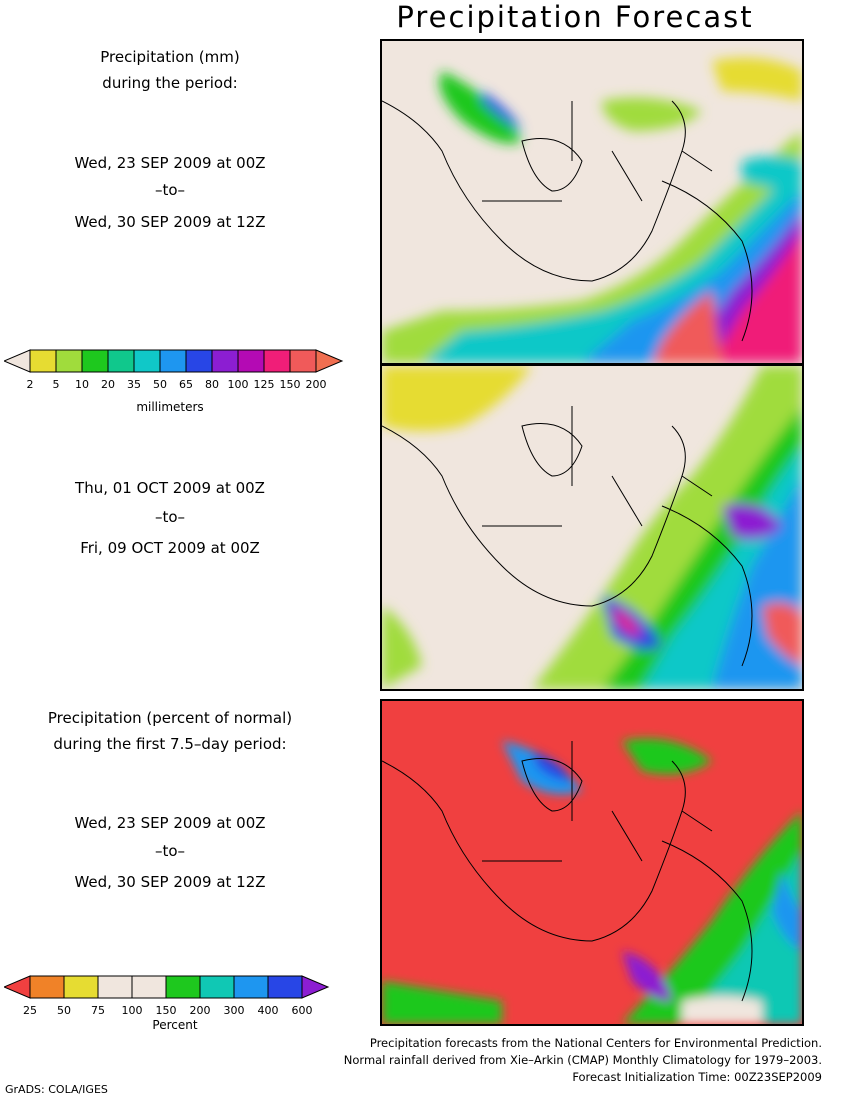  Describe the element at coordinates (170, 163) in the screenshot. I see `panel1-start-date: Wed, 23 SEP 2009 at 00Z` at that location.